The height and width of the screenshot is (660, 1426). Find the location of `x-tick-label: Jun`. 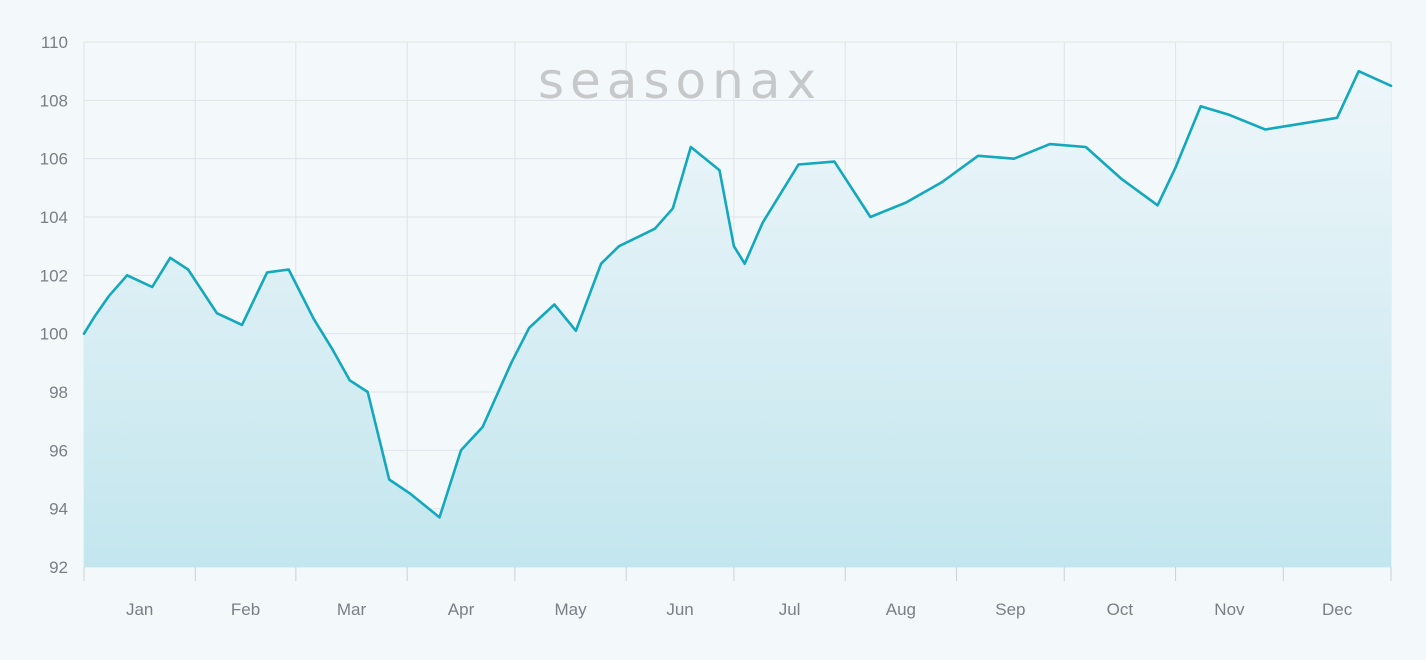

x-tick-label: Jun is located at coordinates (679, 609).